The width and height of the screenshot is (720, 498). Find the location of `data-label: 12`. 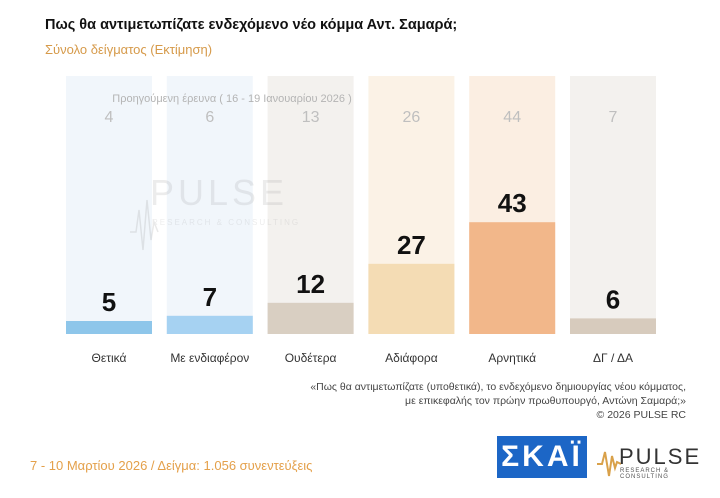

data-label: 12 is located at coordinates (310, 284).